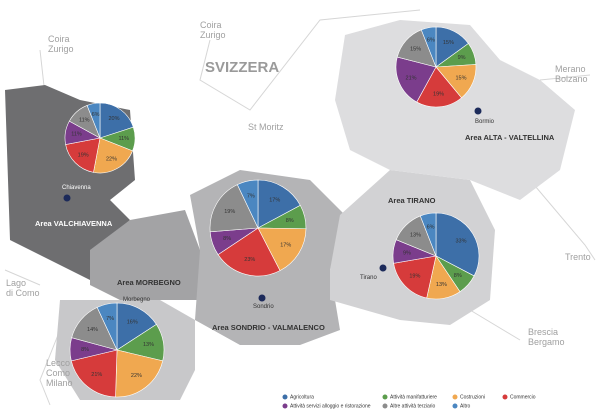 Image resolution: width=600 pixels, height=410 pixels. I want to click on place-label: Lago di Como, so click(23, 288).